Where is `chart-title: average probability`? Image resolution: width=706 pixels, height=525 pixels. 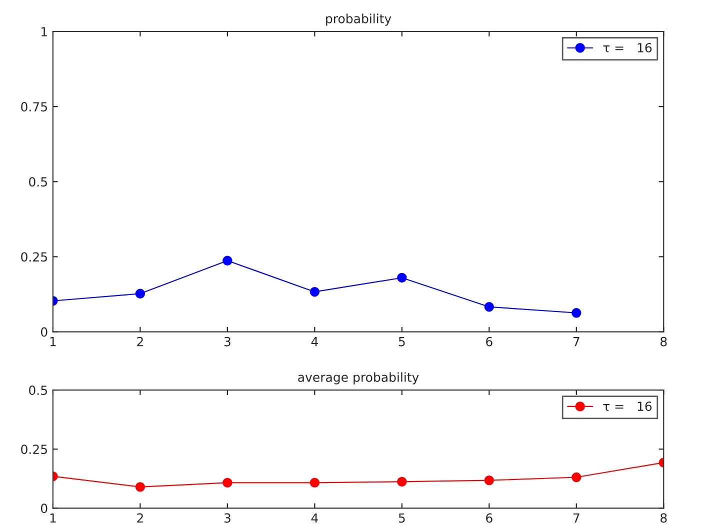 chart-title: average probability is located at coordinates (358, 378).